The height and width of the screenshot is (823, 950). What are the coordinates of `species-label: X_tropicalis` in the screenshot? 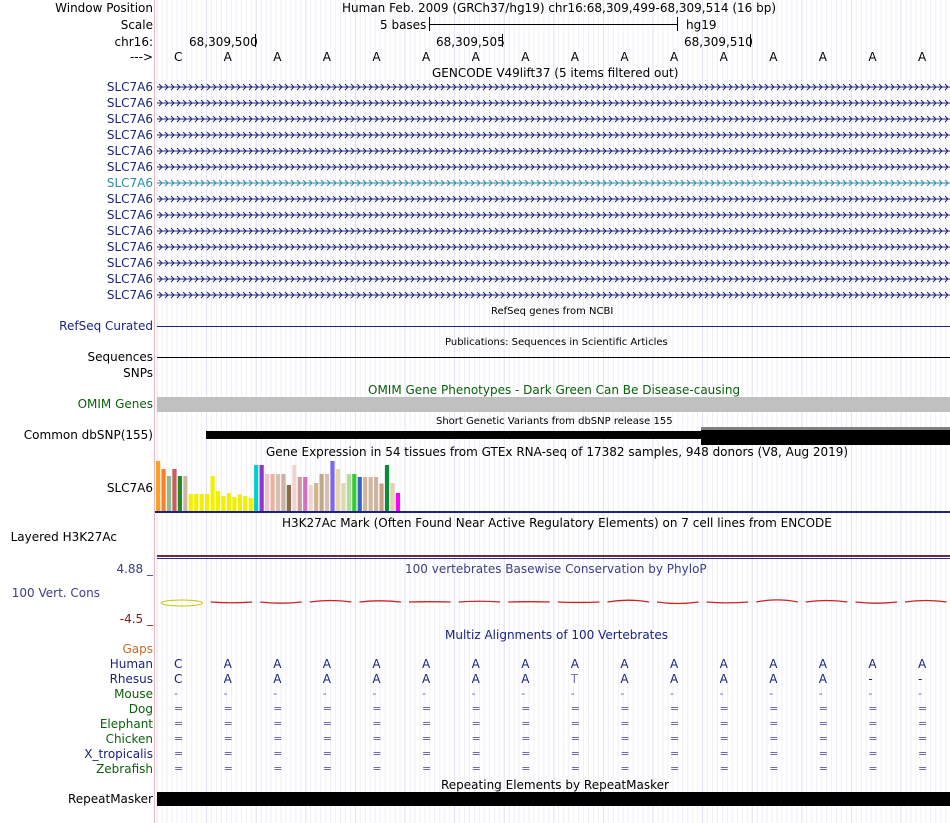 It's located at (118, 754).